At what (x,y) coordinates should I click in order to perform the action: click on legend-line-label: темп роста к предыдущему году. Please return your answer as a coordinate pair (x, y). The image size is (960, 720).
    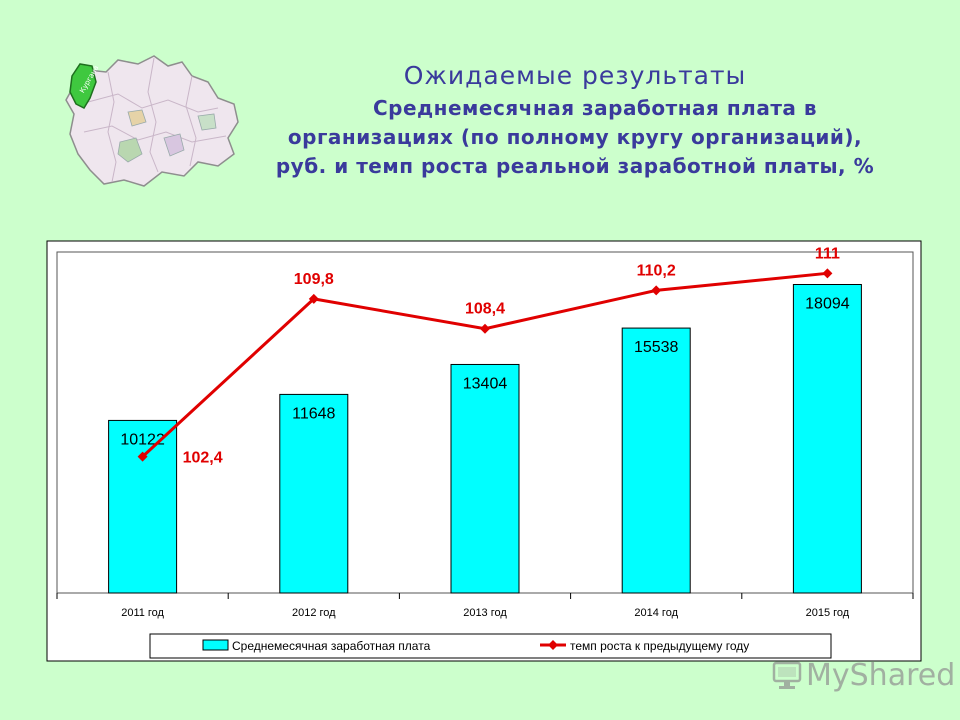
    Looking at the image, I should click on (659, 646).